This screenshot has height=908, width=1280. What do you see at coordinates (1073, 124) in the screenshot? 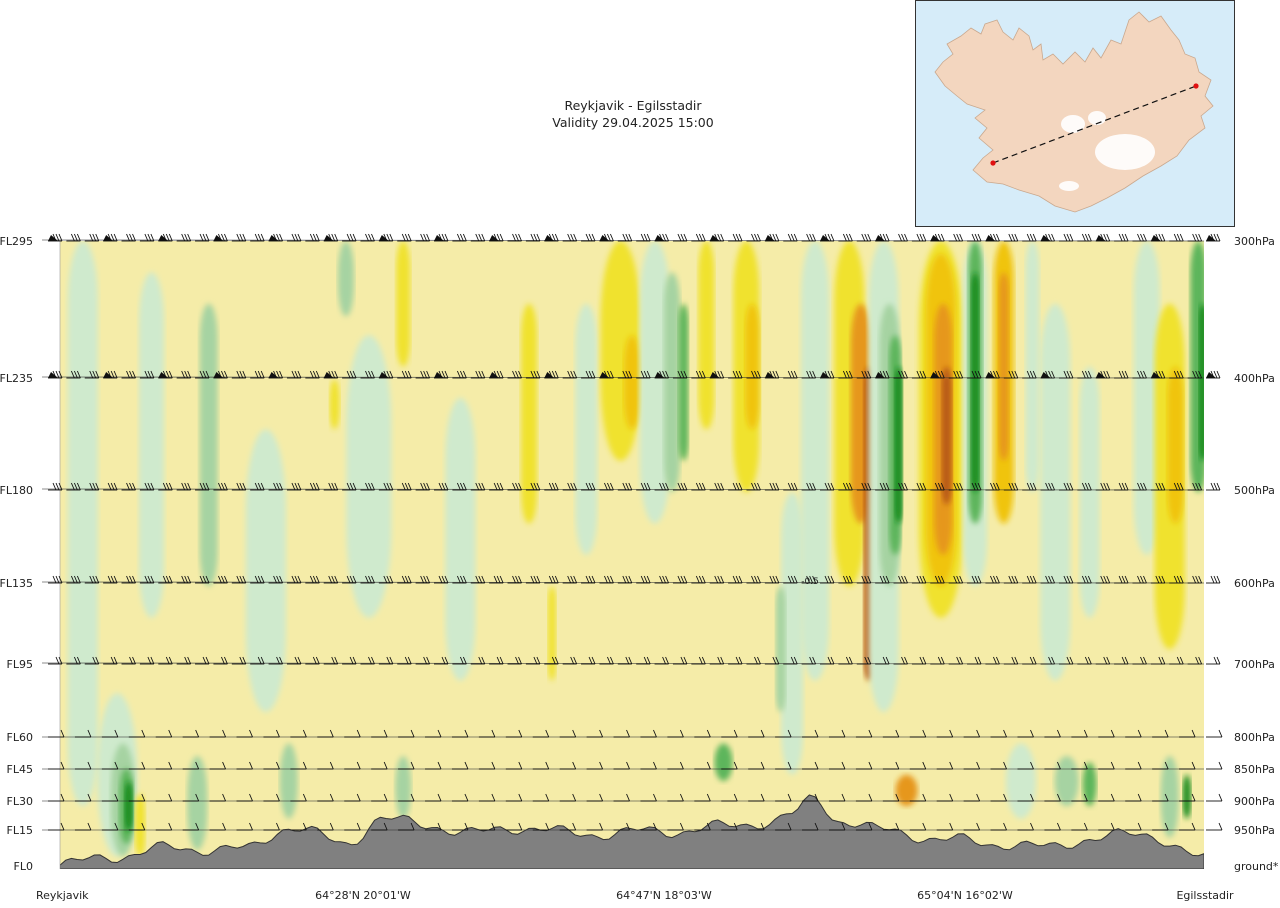
I see `glacier-langjokull` at bounding box center [1073, 124].